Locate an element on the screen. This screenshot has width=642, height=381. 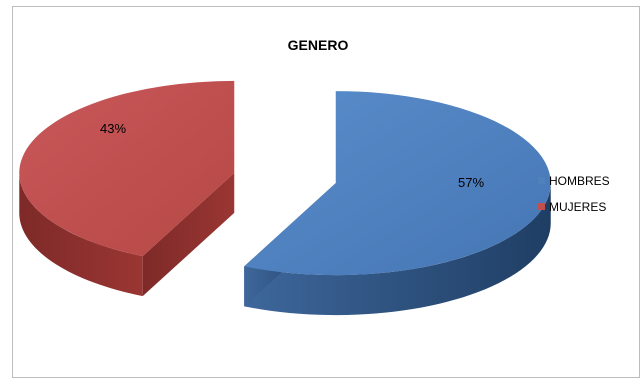
legend-label-mujeres: MUJERES is located at coordinates (577, 207).